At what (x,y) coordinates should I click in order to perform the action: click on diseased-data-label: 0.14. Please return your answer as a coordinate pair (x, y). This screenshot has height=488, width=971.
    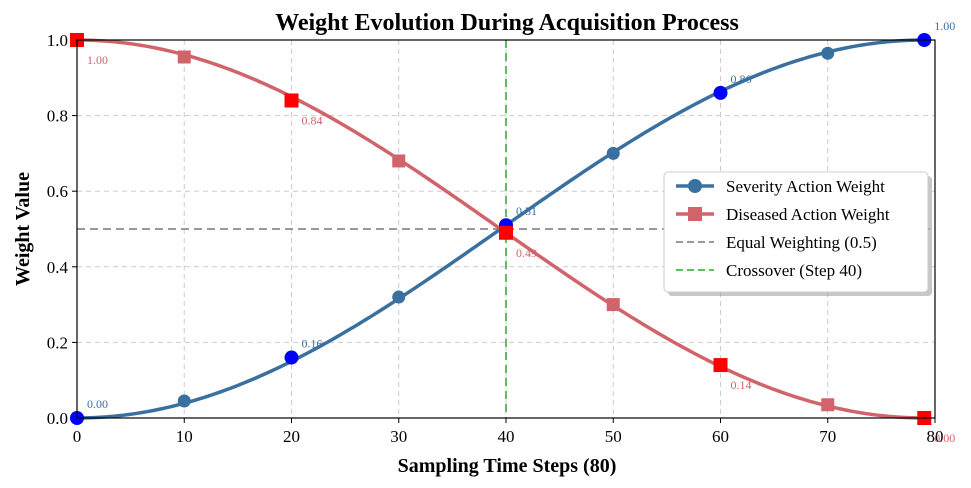
    Looking at the image, I should click on (741, 385).